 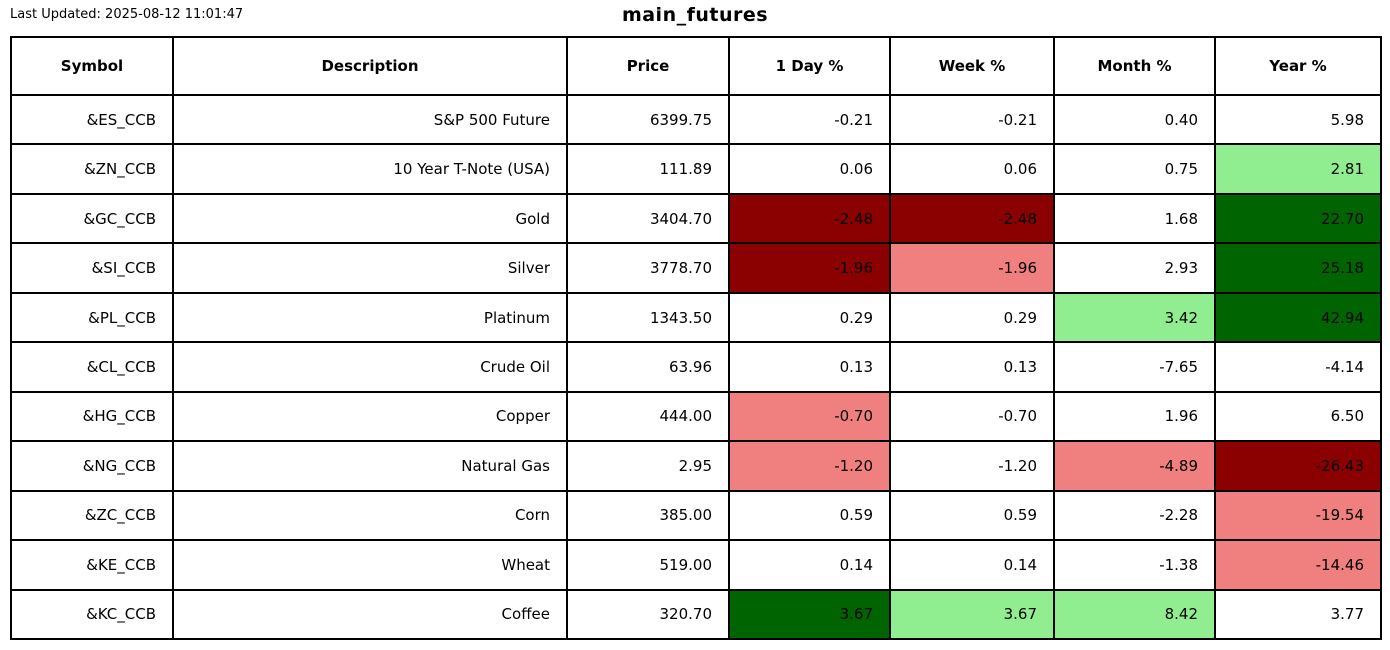 I want to click on table-row: &CL_CCB Crude Oil 63.96 0.13 0.13 -7.65 -4.14, so click(x=696, y=367).